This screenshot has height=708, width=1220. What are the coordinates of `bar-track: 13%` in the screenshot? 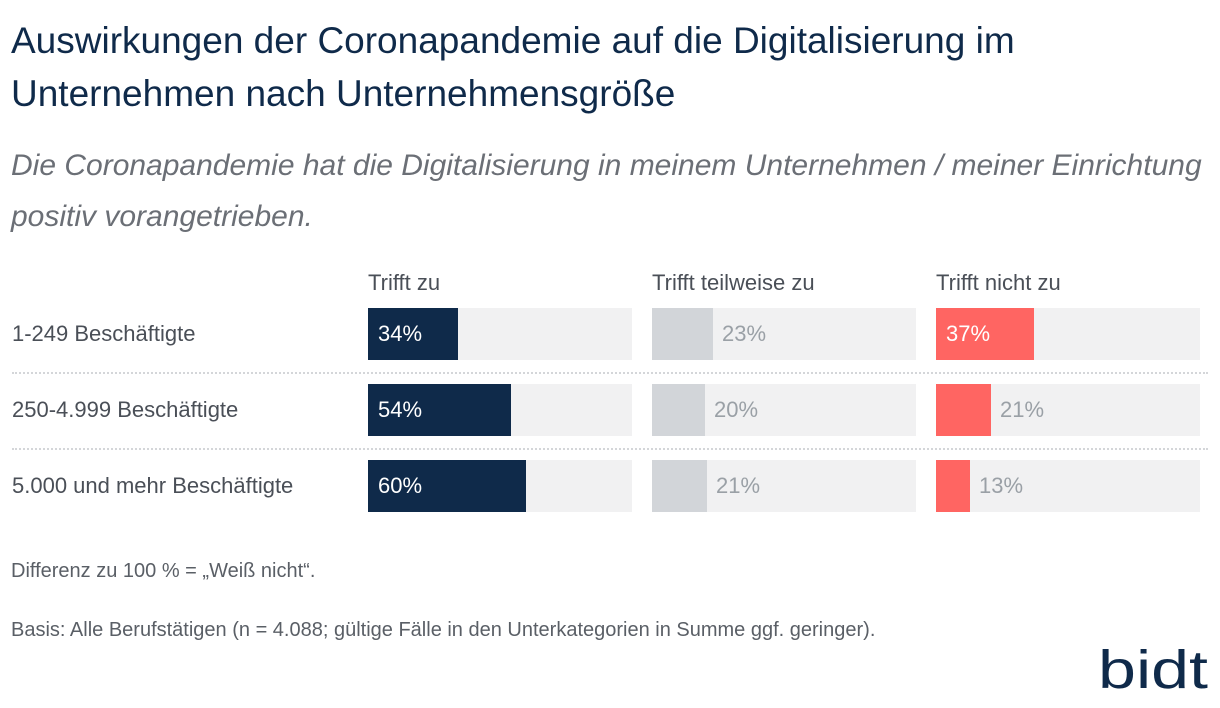 It's located at (1068, 486).